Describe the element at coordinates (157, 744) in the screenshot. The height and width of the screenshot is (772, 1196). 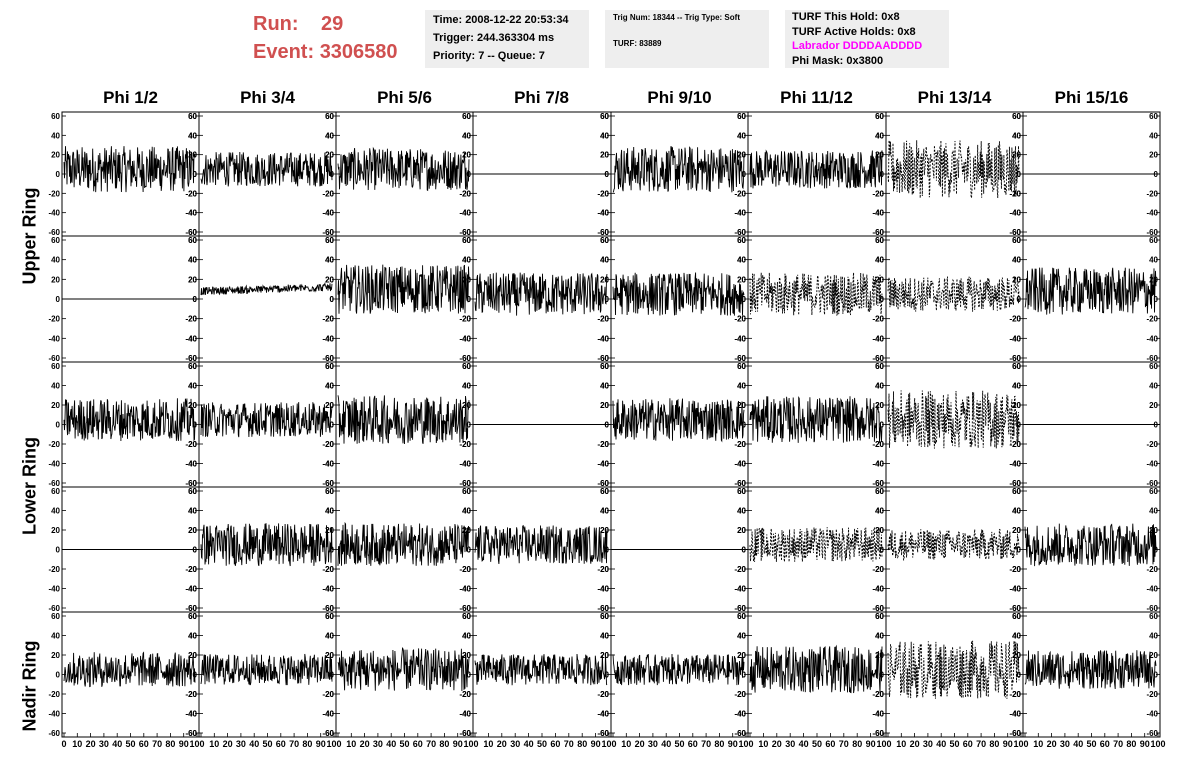
I see `x-tick-label: 70` at that location.